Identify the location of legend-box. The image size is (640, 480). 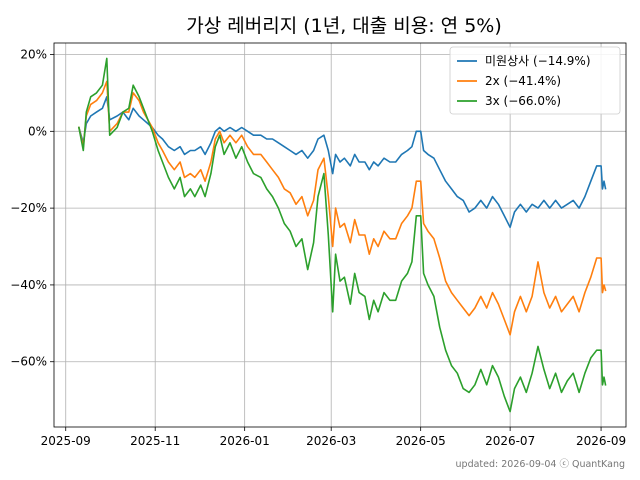
(535, 80).